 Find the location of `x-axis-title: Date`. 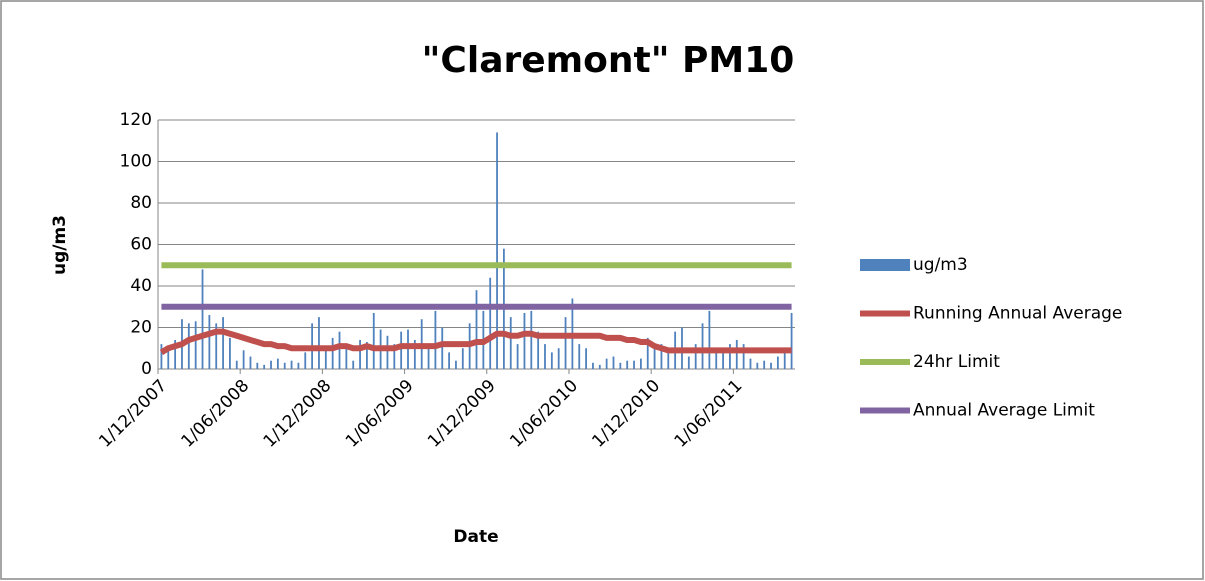

x-axis-title: Date is located at coordinates (475, 537).